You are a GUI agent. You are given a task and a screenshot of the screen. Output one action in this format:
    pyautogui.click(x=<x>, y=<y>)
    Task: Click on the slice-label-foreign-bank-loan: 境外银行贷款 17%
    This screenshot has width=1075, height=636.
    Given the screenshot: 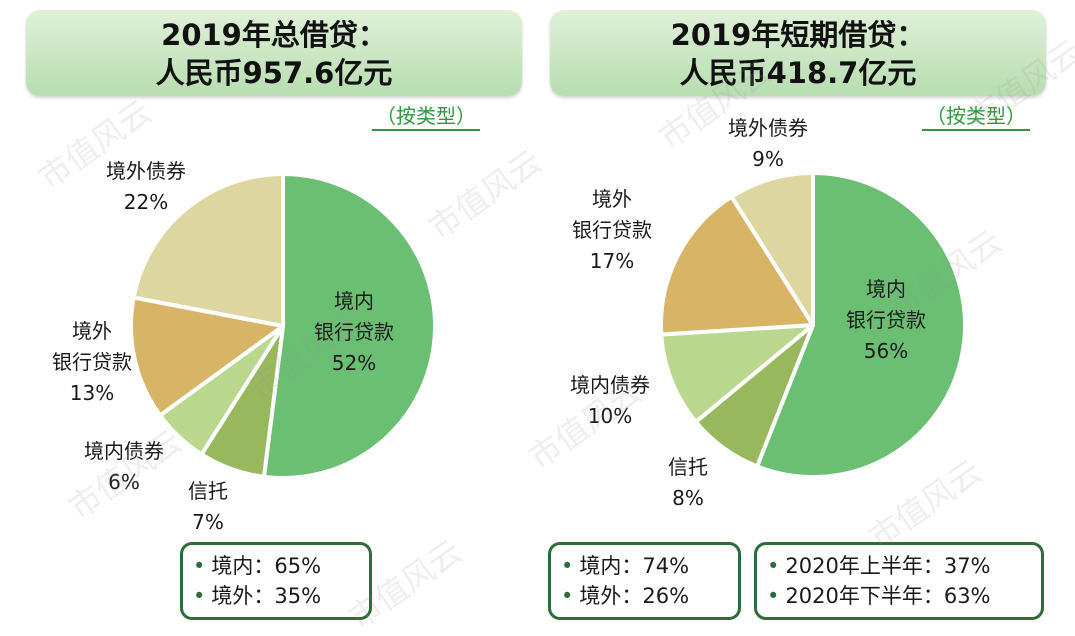 What is the action you would take?
    pyautogui.click(x=612, y=230)
    